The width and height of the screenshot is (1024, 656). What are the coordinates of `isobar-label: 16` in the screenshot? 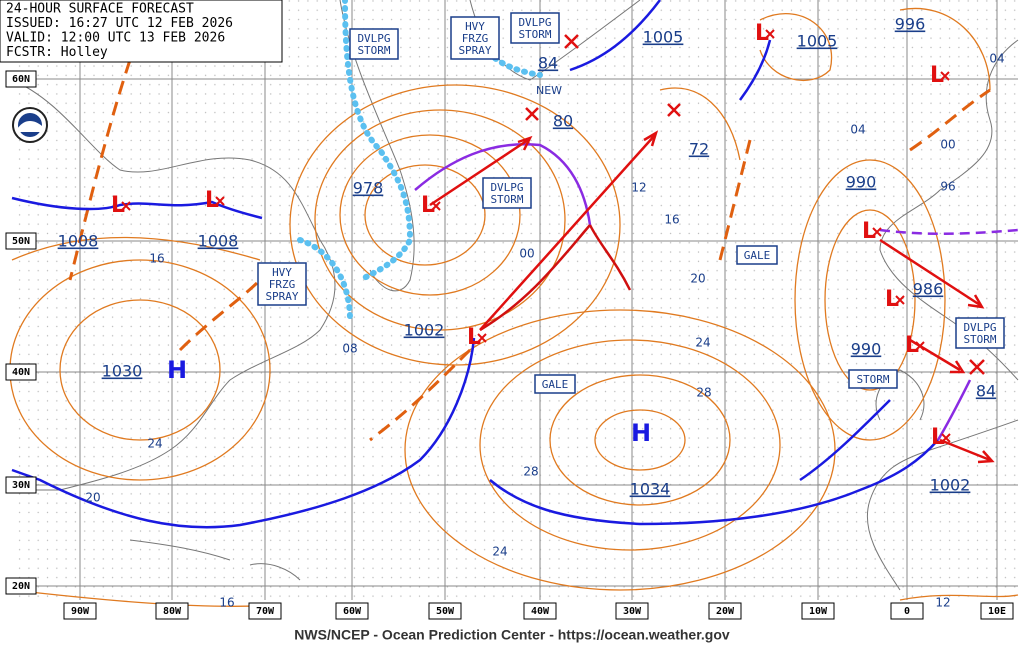 It's located at (226, 603).